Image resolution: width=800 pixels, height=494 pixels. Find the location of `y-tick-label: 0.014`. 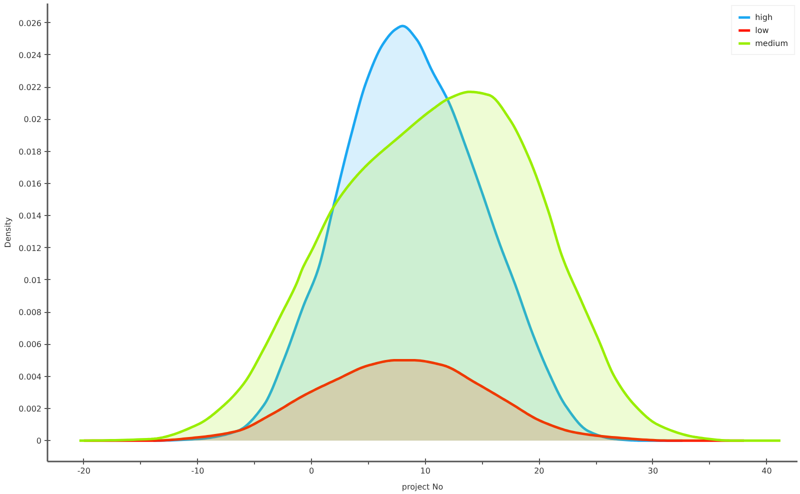

y-tick-label: 0.014 is located at coordinates (30, 216).